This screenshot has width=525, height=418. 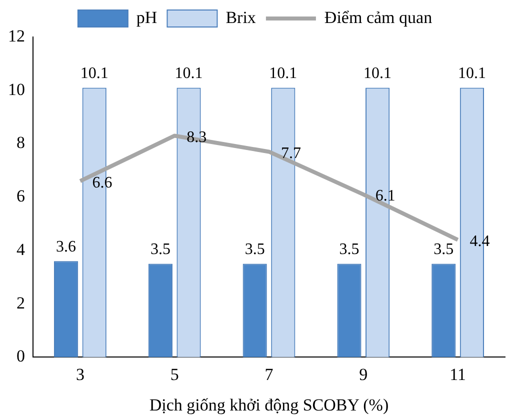 What do you see at coordinates (363, 374) in the screenshot?
I see `x-tick-label: 9` at bounding box center [363, 374].